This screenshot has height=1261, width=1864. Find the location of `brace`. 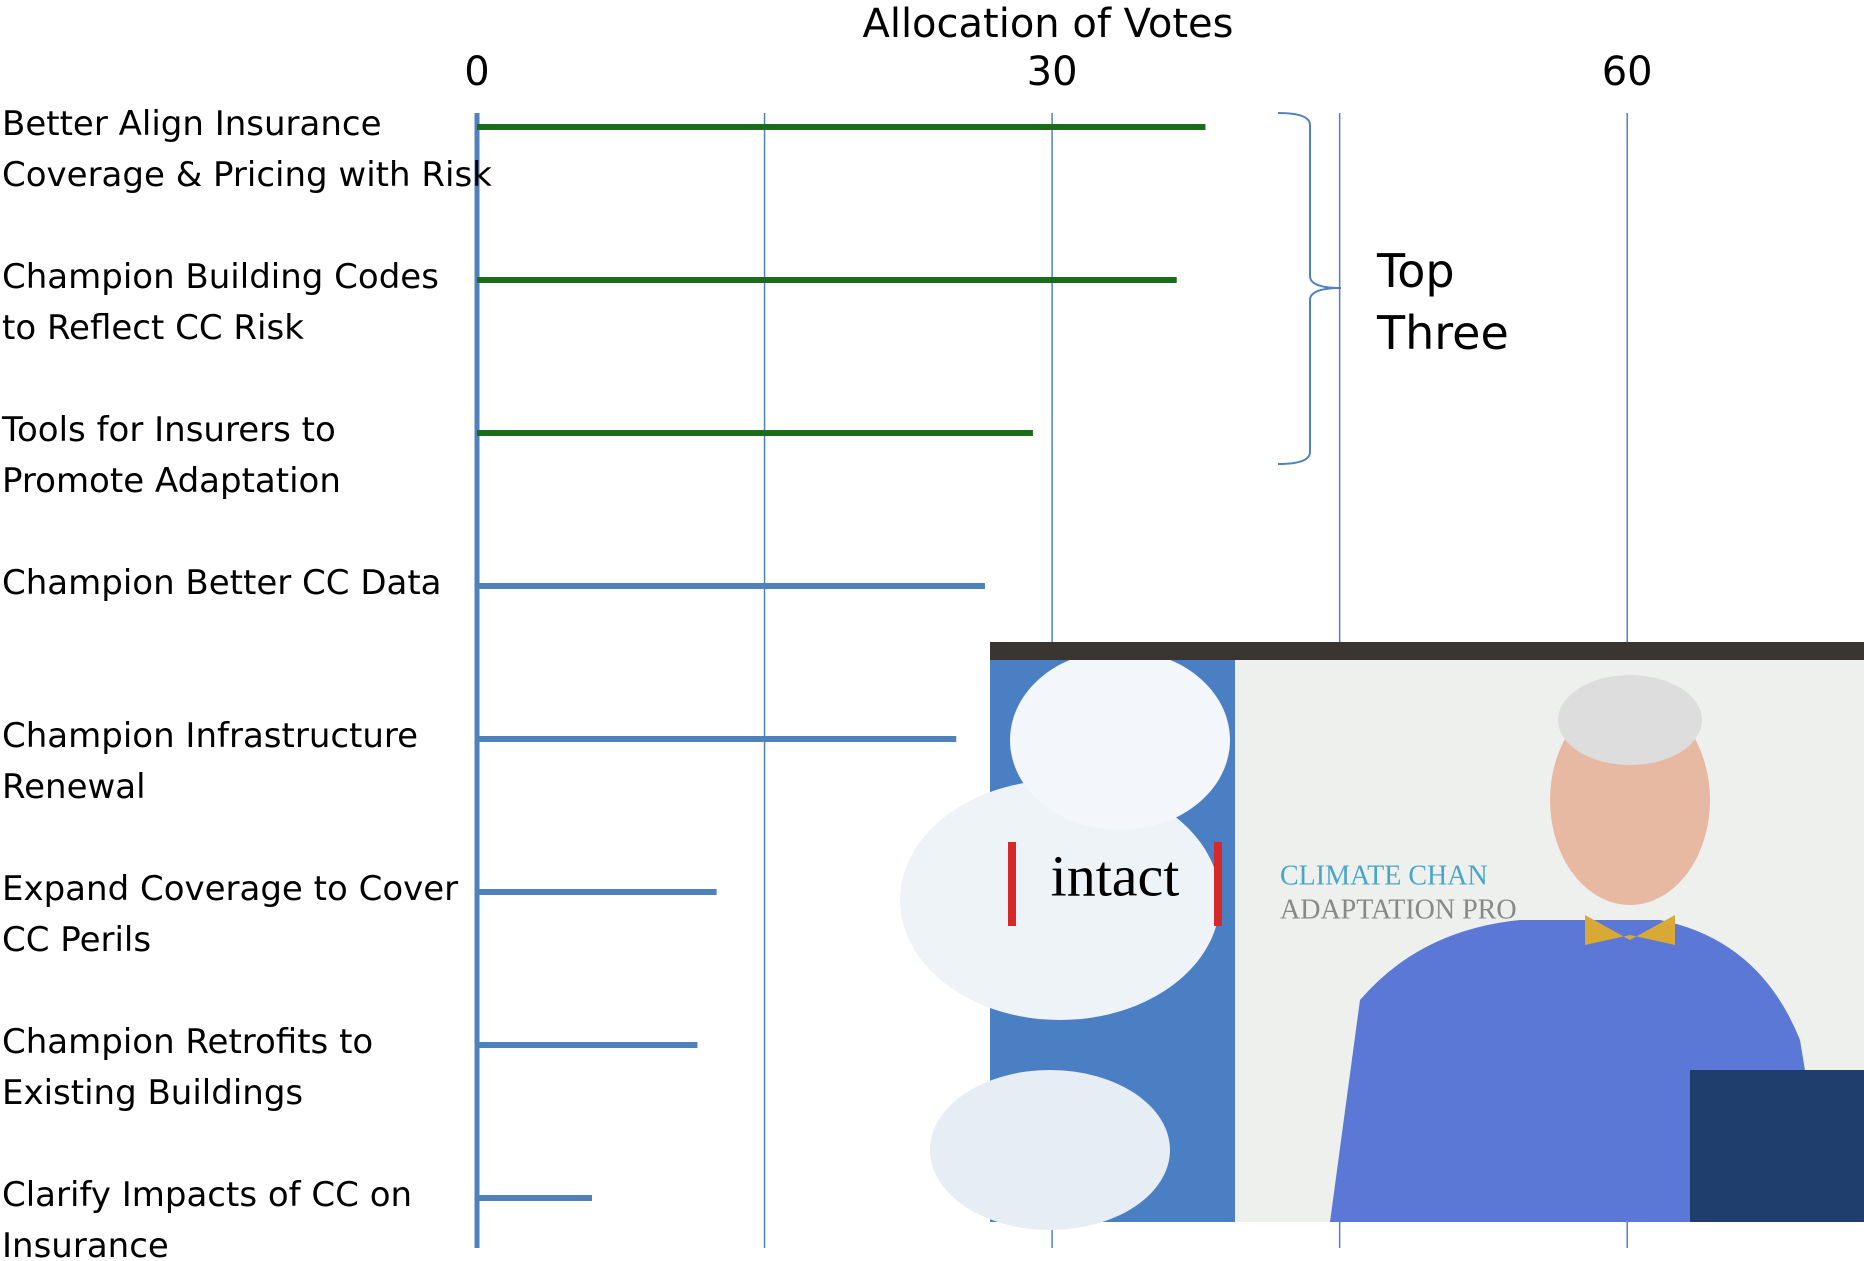

brace is located at coordinates (1309, 288).